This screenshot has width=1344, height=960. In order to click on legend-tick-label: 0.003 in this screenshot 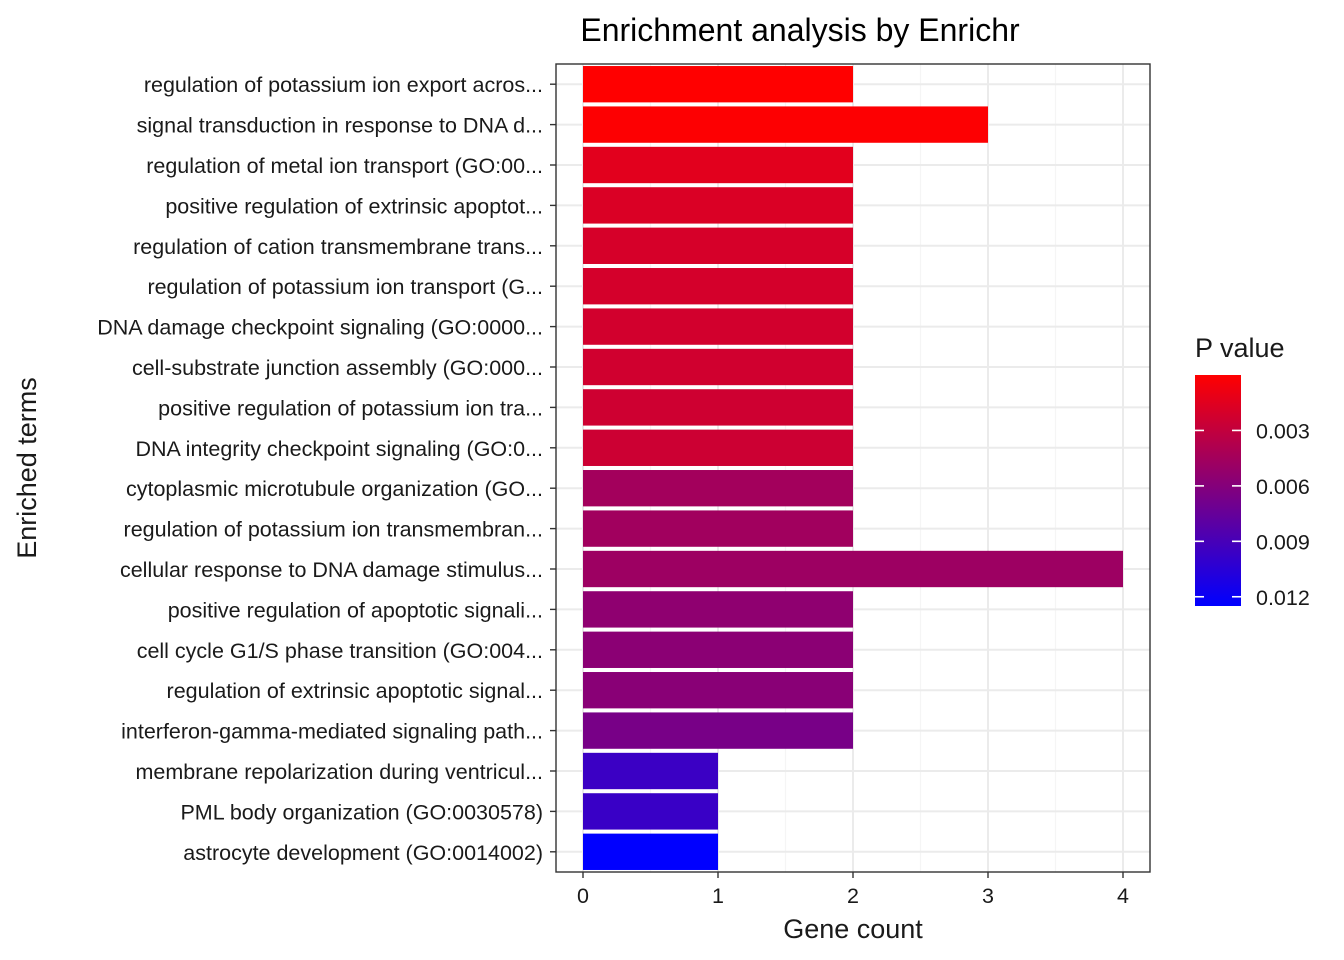, I will do `click(1283, 431)`.